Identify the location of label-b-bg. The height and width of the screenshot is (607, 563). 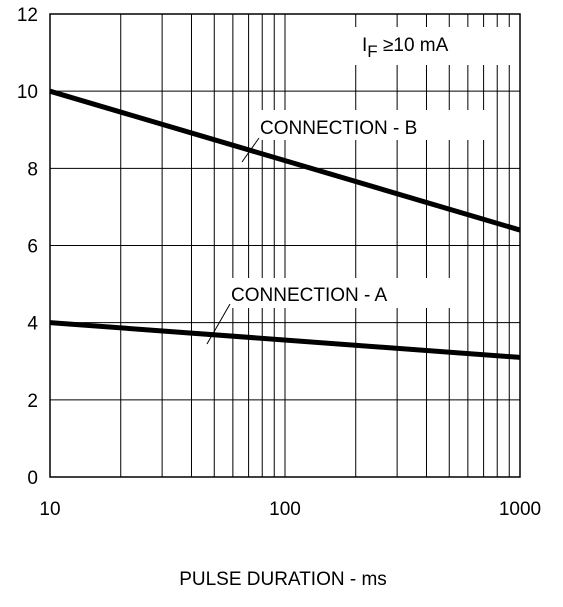
(374, 125).